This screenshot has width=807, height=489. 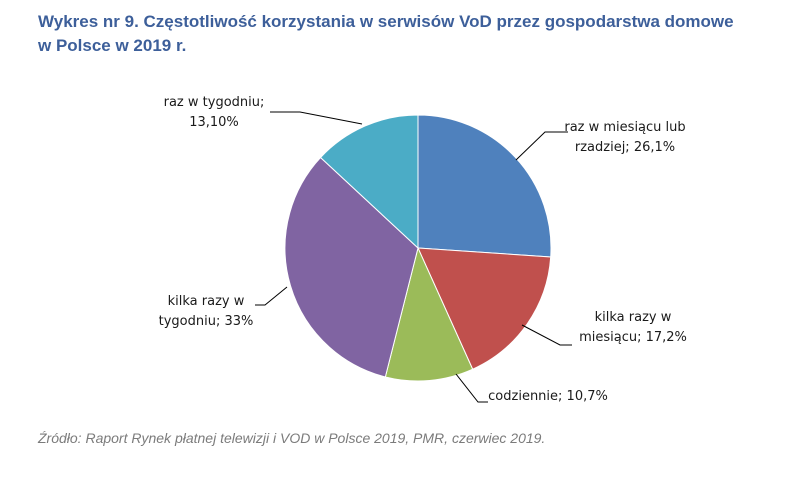 I want to click on slice-label: codziennie; 10,7%, so click(x=548, y=396).